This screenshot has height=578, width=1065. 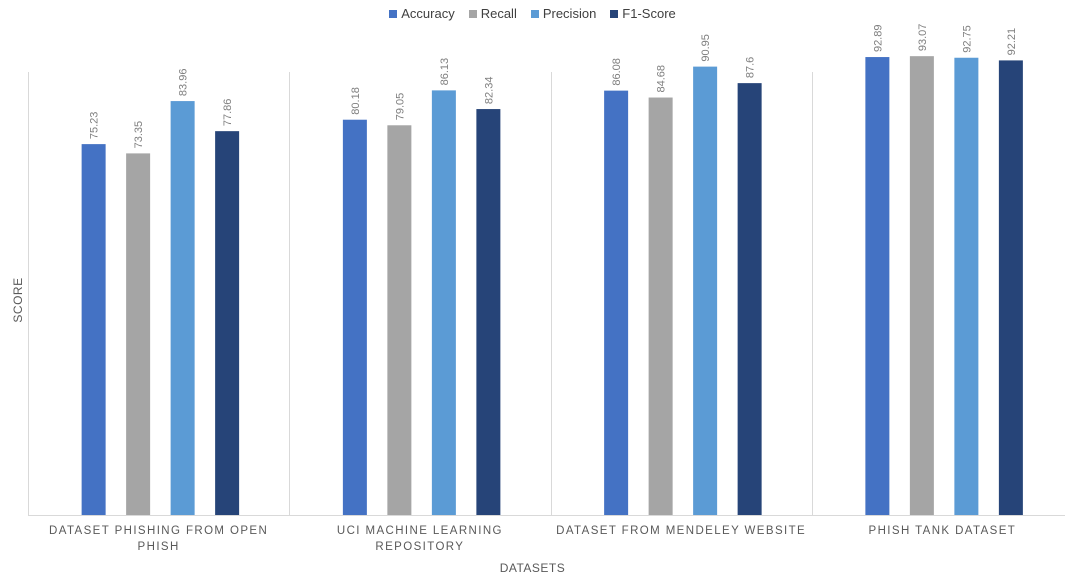 I want to click on data-label: 90.95, so click(x=706, y=48).